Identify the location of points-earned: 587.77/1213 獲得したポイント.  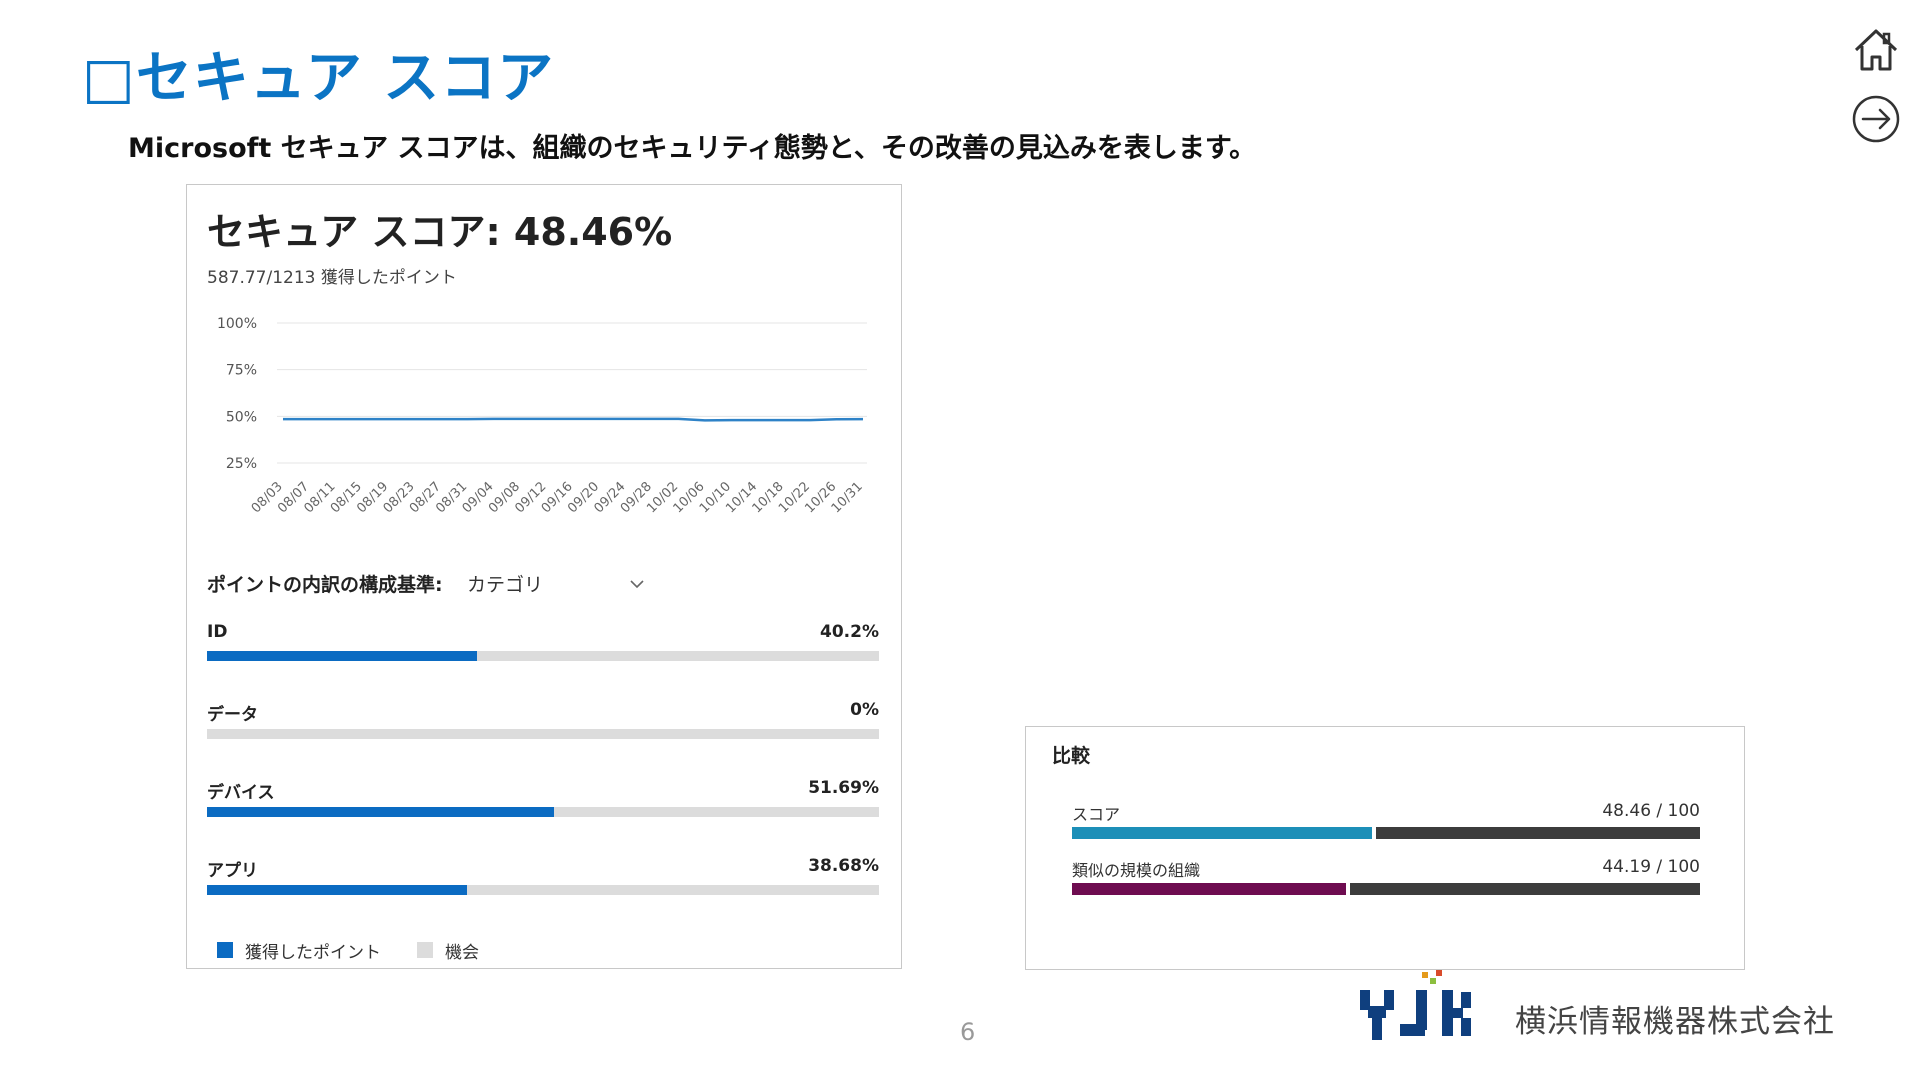
(332, 278).